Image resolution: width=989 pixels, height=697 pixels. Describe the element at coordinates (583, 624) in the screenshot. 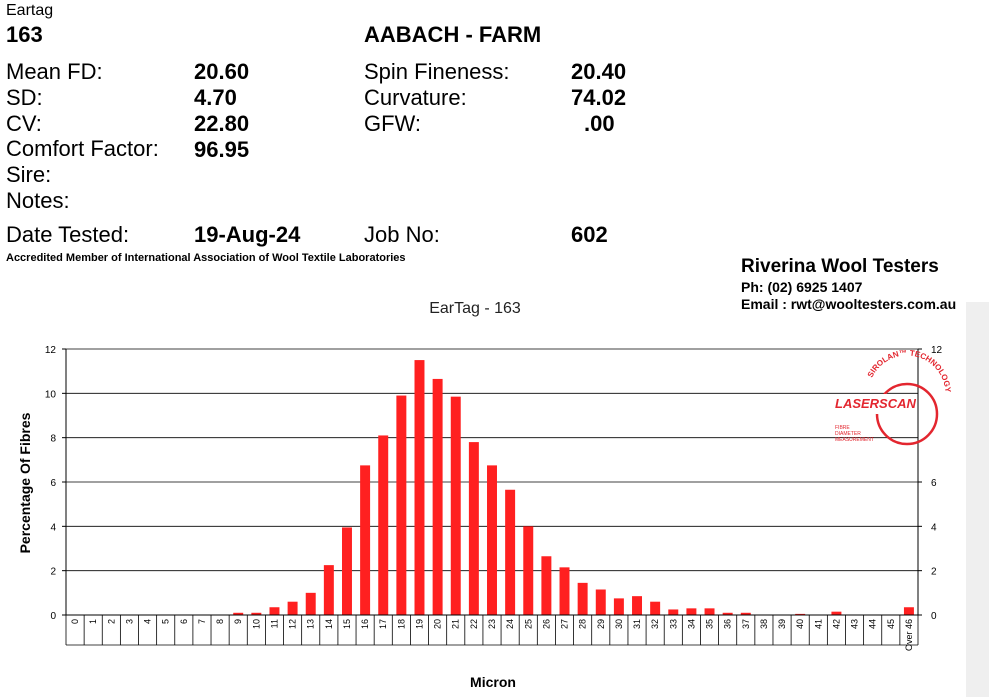

I see `x-tick-label: 28` at that location.